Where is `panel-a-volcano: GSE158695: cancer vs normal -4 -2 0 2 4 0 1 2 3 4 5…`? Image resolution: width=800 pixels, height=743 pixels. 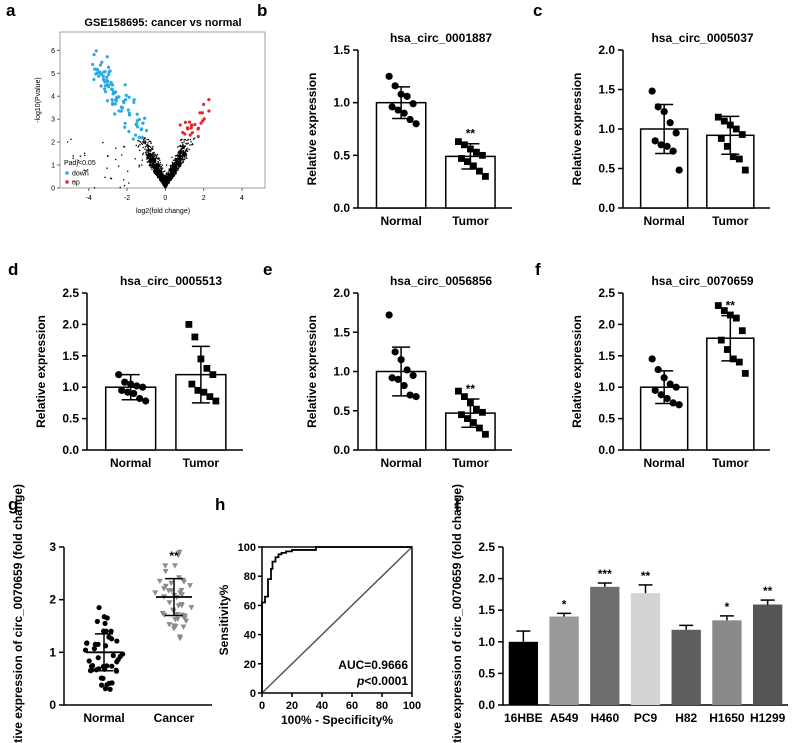 panel-a-volcano: GSE158695: cancer vs normal -4 -2 0 2 4 0 1 2 3 4 5… is located at coordinates (150, 116).